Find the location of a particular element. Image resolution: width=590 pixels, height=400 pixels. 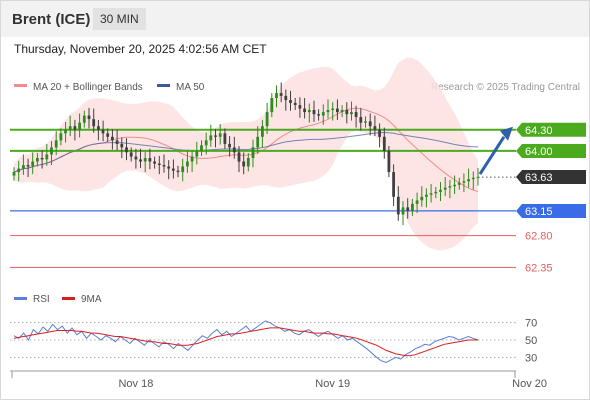

level-label-63.63: 63.63 is located at coordinates (539, 178).